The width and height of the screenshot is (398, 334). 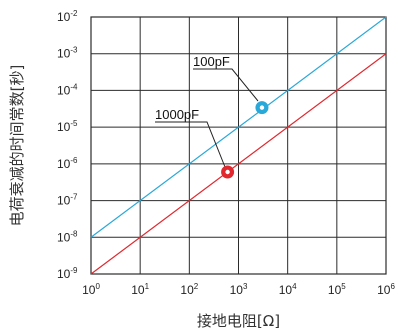 I want to click on x-tick-label: 10¹, so click(x=140, y=289).